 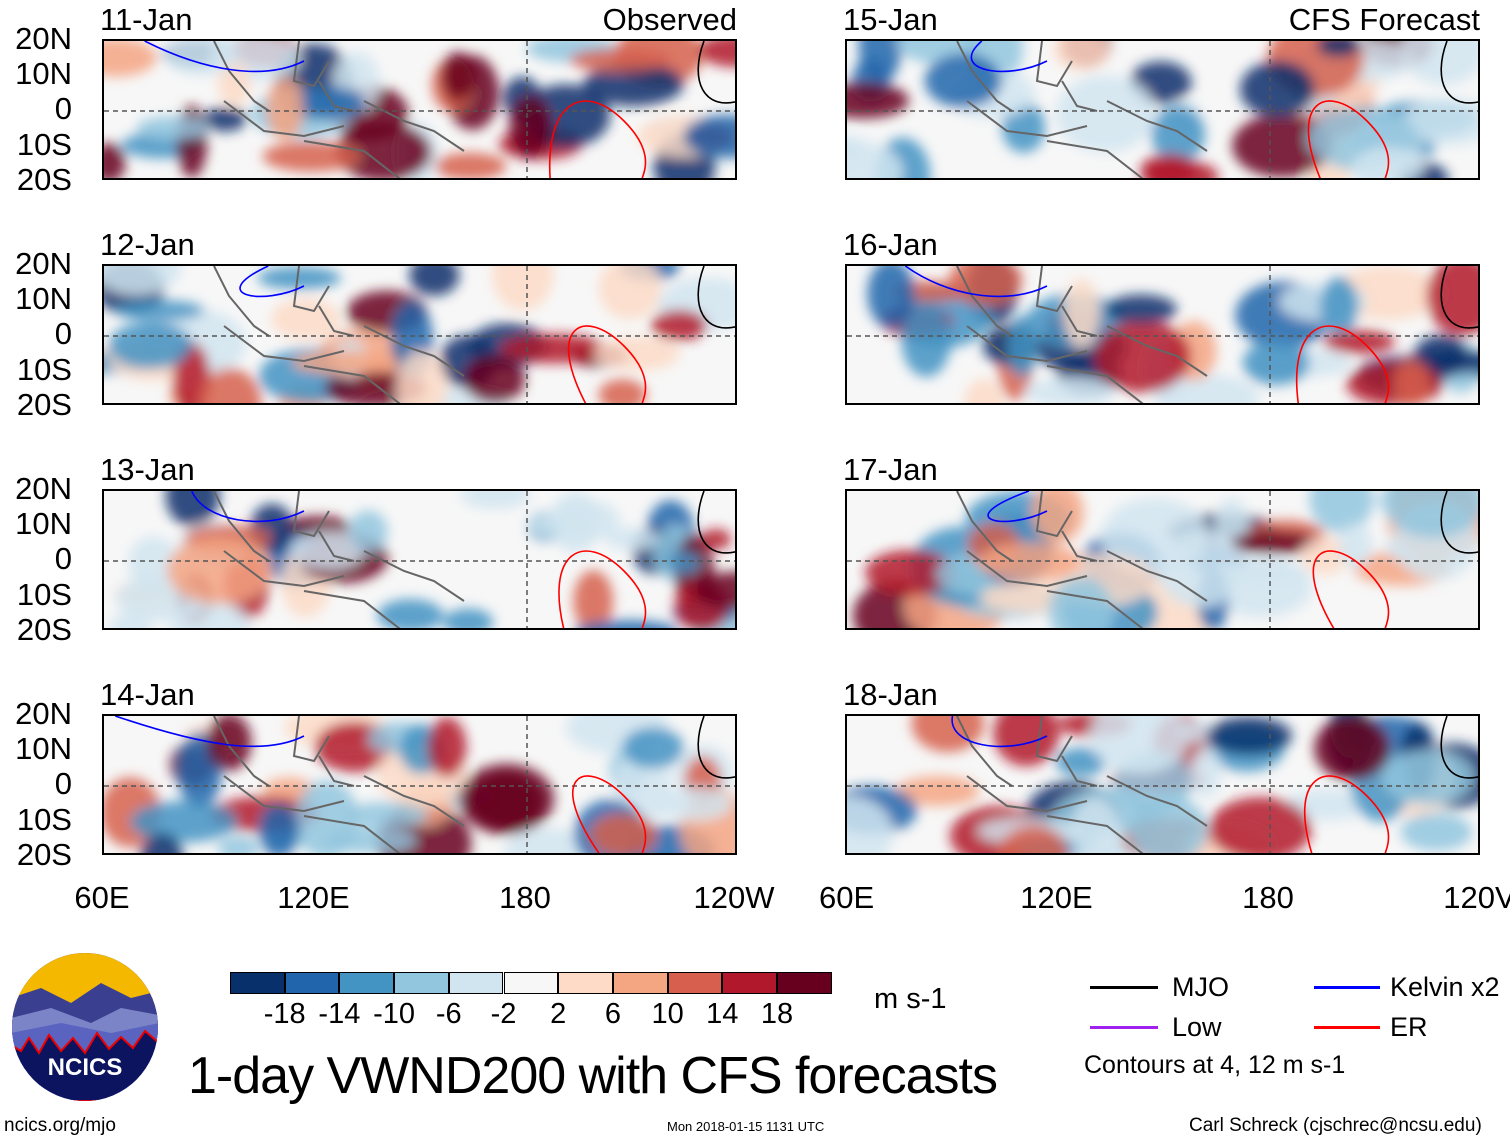 I want to click on legend-low-line, so click(x=1124, y=1027).